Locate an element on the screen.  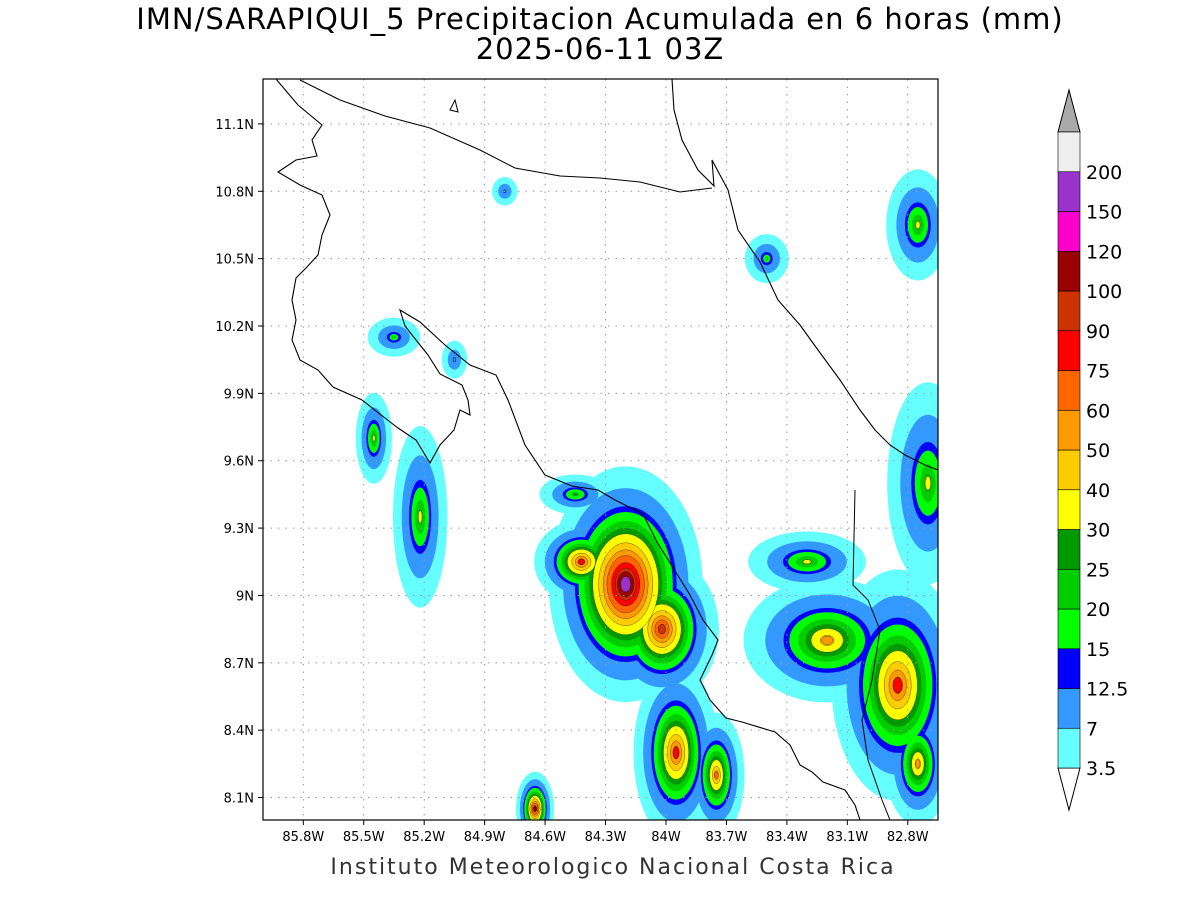
lat-tick-label: 8.4N is located at coordinates (239, 731).